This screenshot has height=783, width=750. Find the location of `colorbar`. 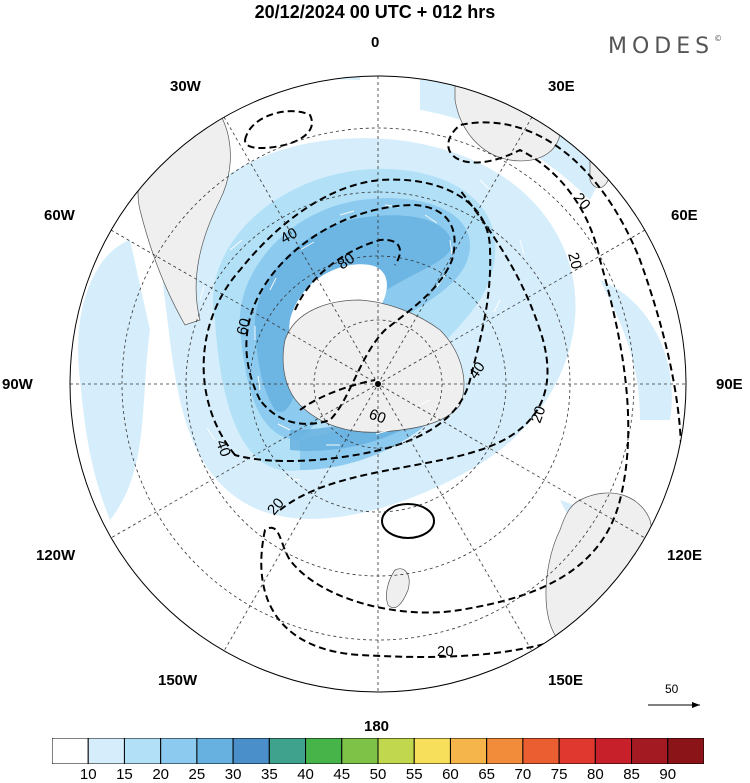

colorbar is located at coordinates (378, 751).